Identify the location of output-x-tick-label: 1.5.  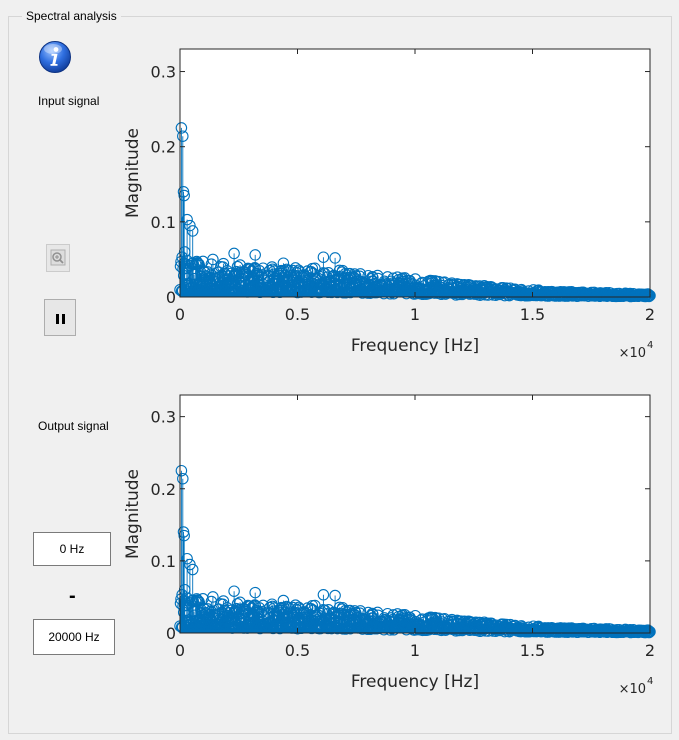
(532, 650).